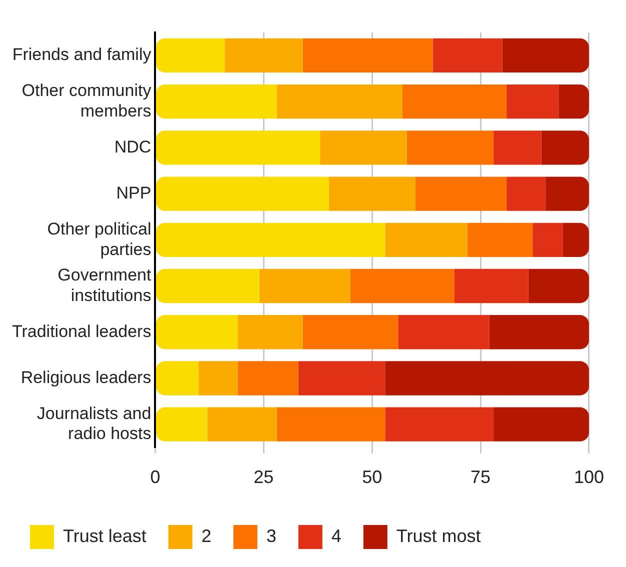  What do you see at coordinates (86, 377) in the screenshot?
I see `y-tick-label: Religious leaders` at bounding box center [86, 377].